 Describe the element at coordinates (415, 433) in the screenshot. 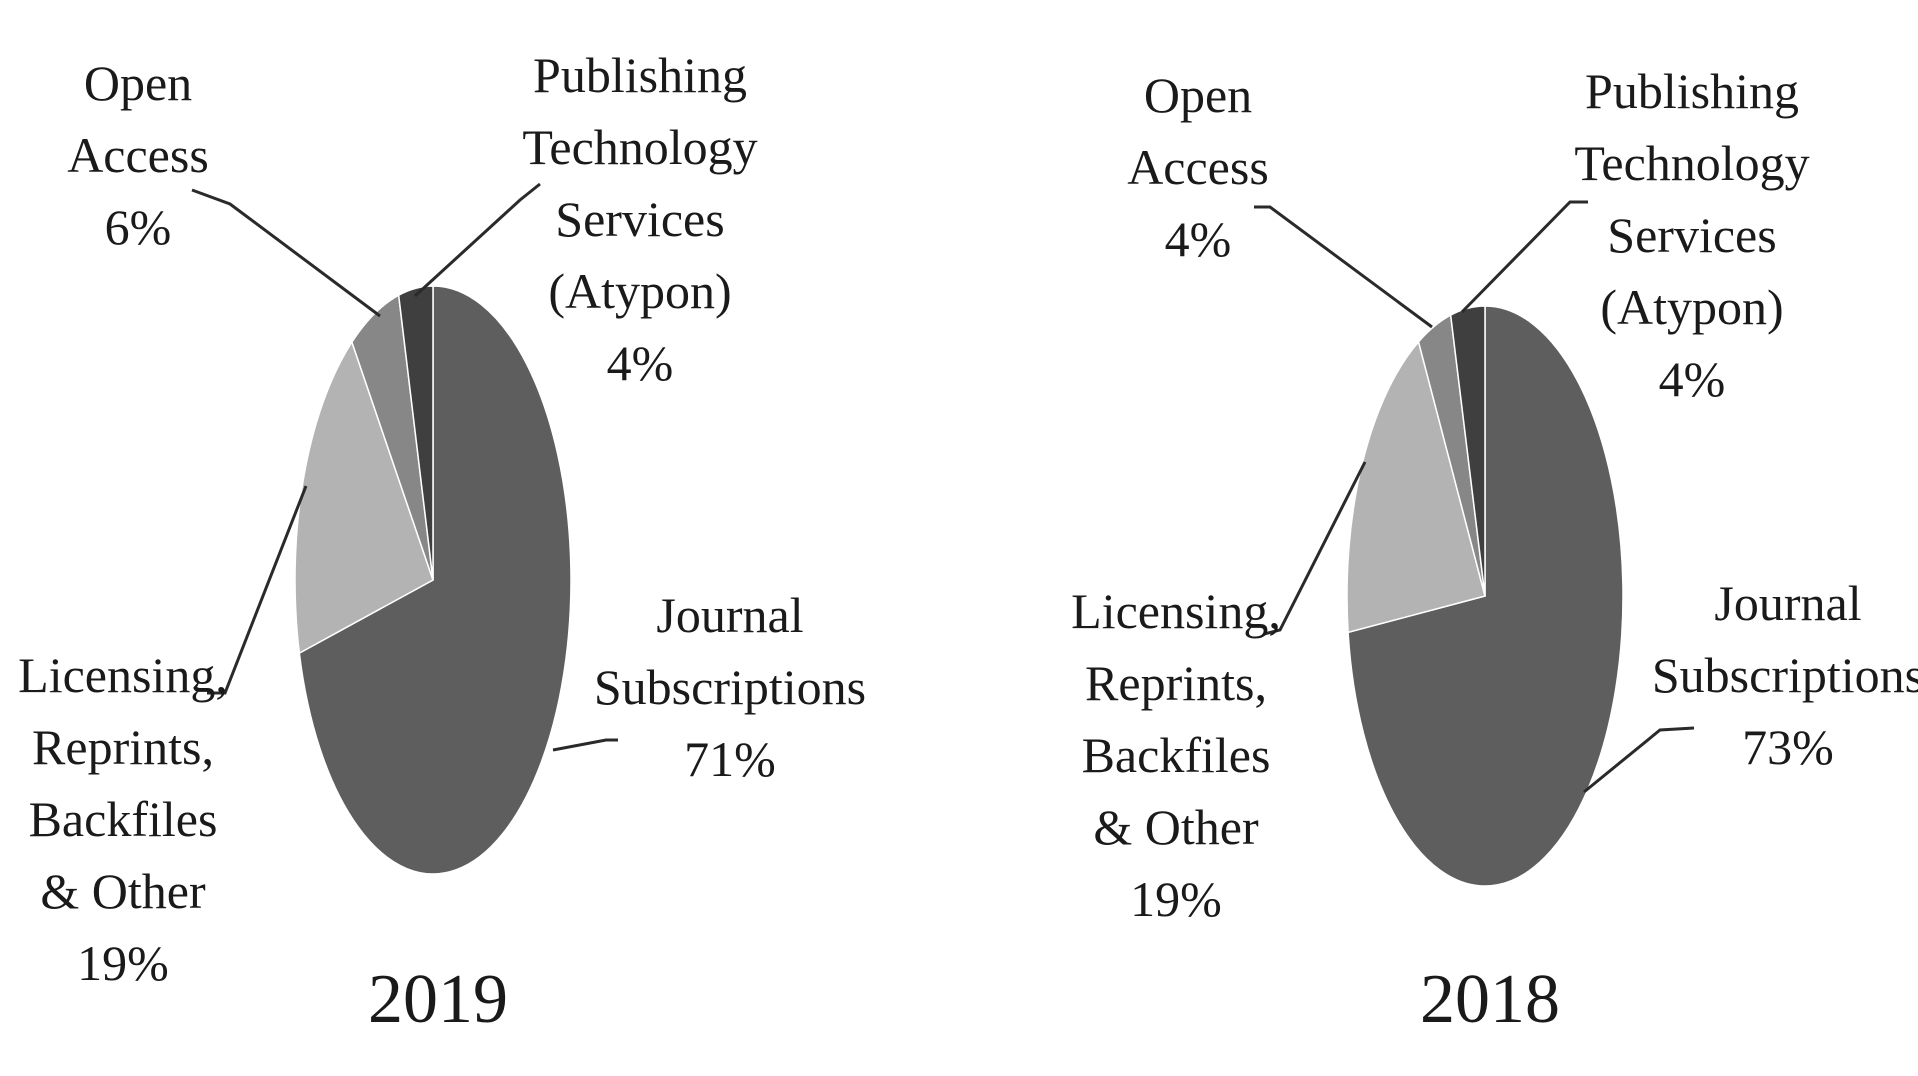

I see `pie-slice-publishing-technology-services-atypon` at that location.